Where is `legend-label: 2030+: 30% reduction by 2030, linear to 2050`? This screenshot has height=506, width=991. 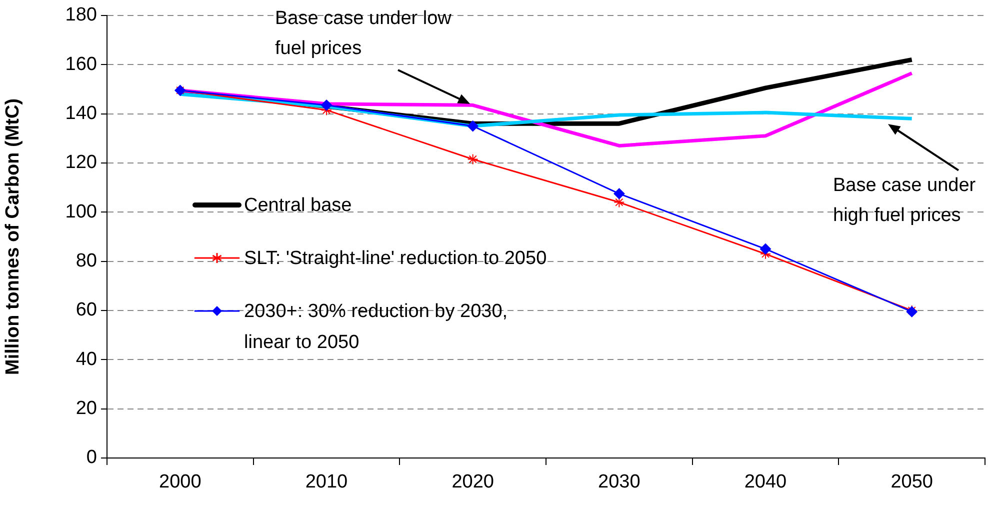 legend-label: 2030+: 30% reduction by 2030, linear to 2050 is located at coordinates (376, 328).